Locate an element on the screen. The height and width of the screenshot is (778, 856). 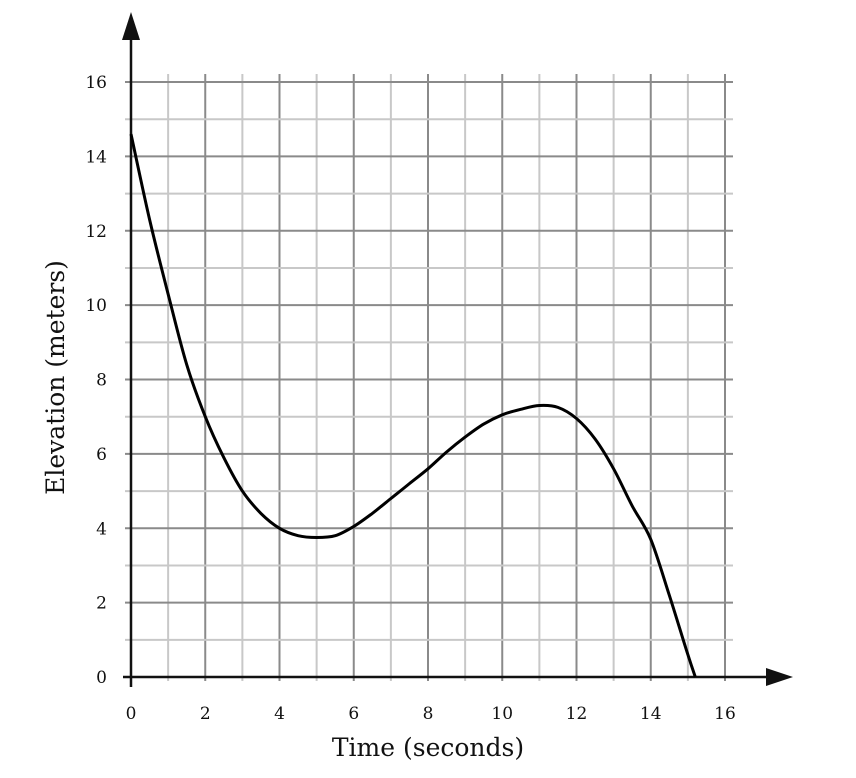
x-tick-label: 0 is located at coordinates (131, 714).